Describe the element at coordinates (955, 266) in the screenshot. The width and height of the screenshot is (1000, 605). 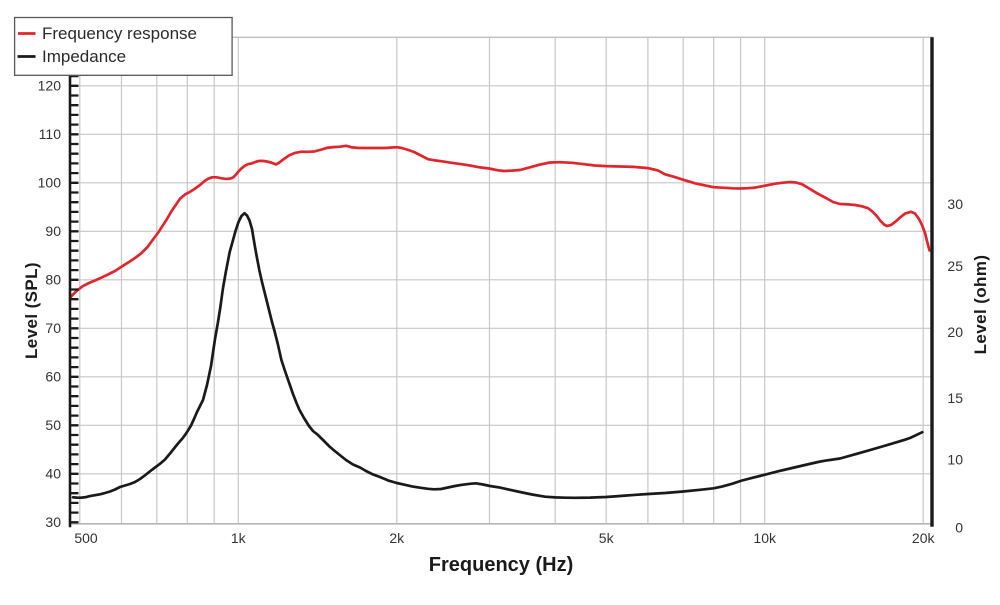
I see `svg-text: 25` at that location.